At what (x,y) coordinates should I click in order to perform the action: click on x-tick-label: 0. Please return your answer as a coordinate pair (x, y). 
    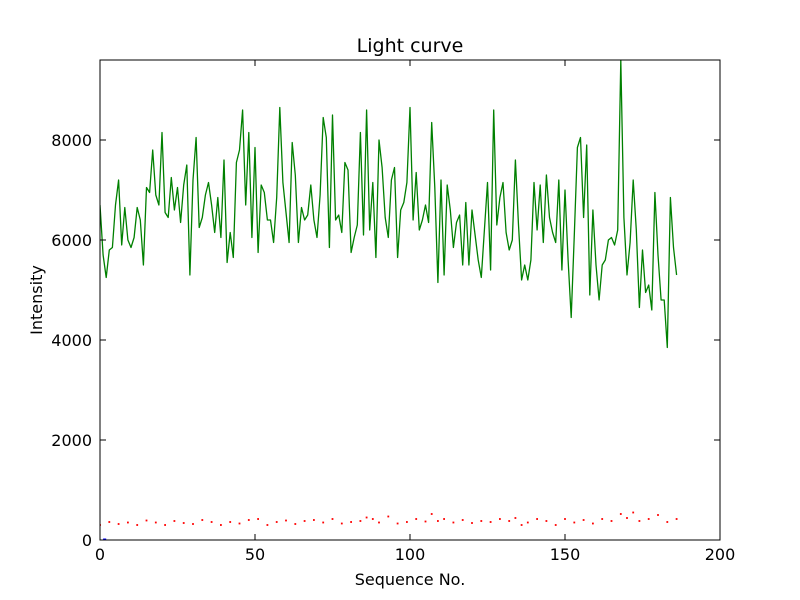
    Looking at the image, I should click on (100, 554).